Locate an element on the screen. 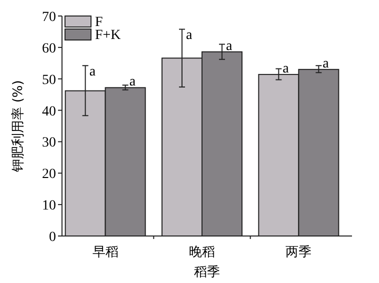 The height and width of the screenshot is (283, 379). y-axis-title: 钾肥利用率 (%) is located at coordinates (18, 126).